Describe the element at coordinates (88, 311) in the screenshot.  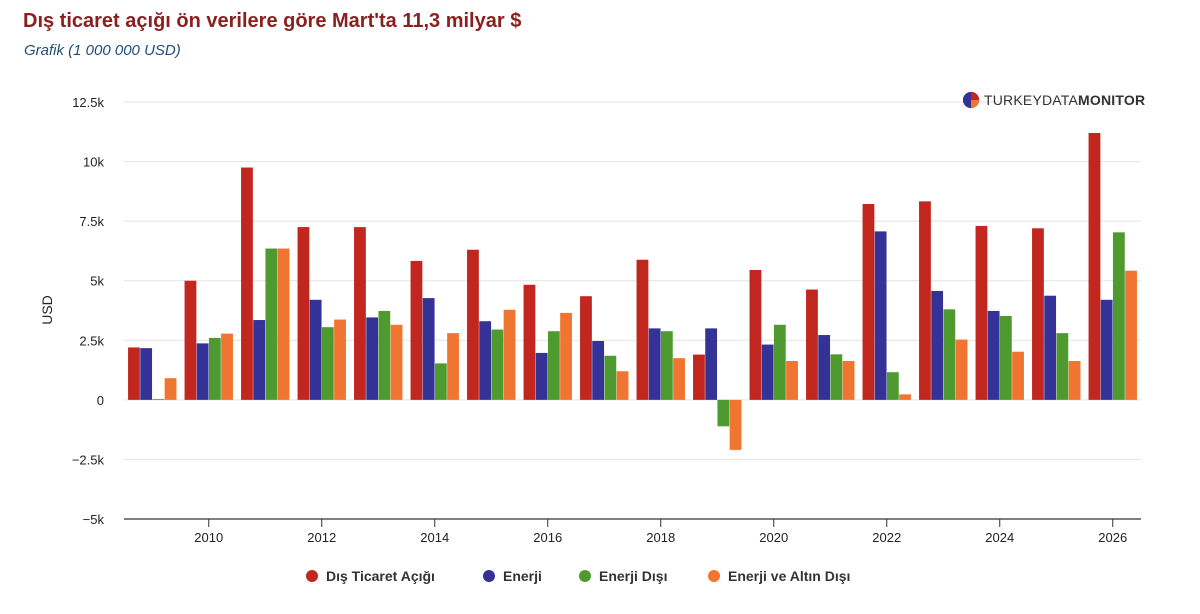
I see `y-axis-ticks: −5k −2.5k 0 2.5k 5k 7.5k 10k 12.5k` at that location.